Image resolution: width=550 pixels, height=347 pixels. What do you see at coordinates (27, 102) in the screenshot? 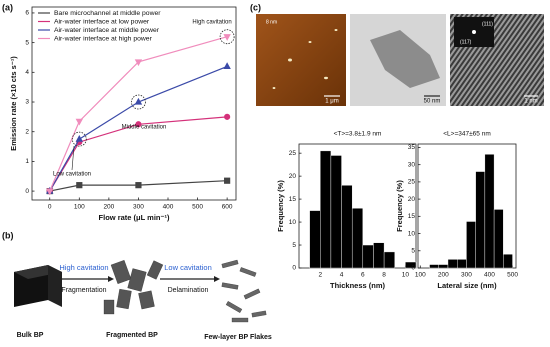
I see `y-tick-label: 3` at bounding box center [27, 102].